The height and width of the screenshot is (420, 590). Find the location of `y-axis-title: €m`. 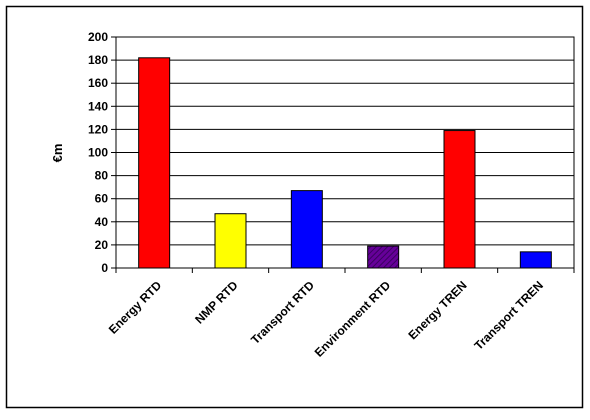

y-axis-title: €m is located at coordinates (57, 153).